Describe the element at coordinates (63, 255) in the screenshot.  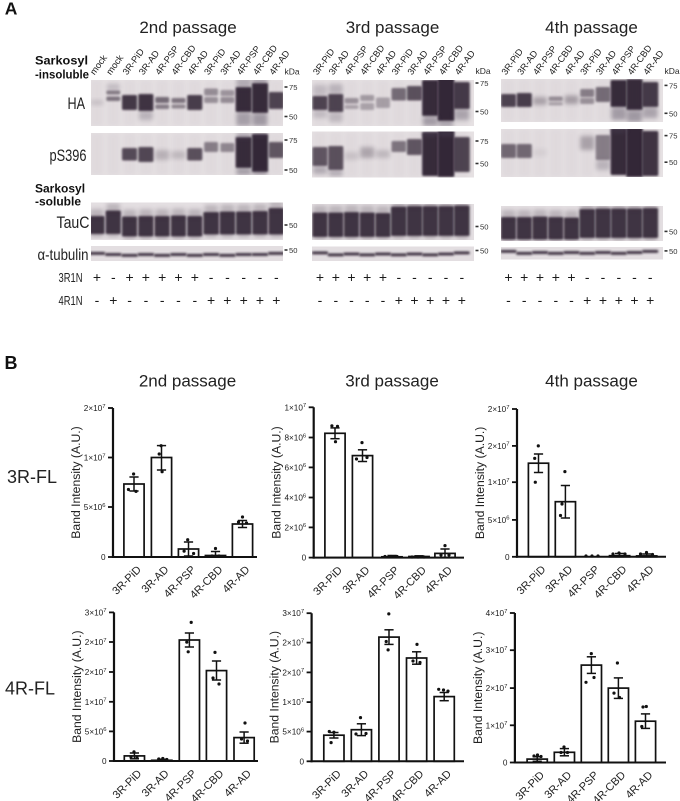
I see `svg-text: α-tubulin` at that location.